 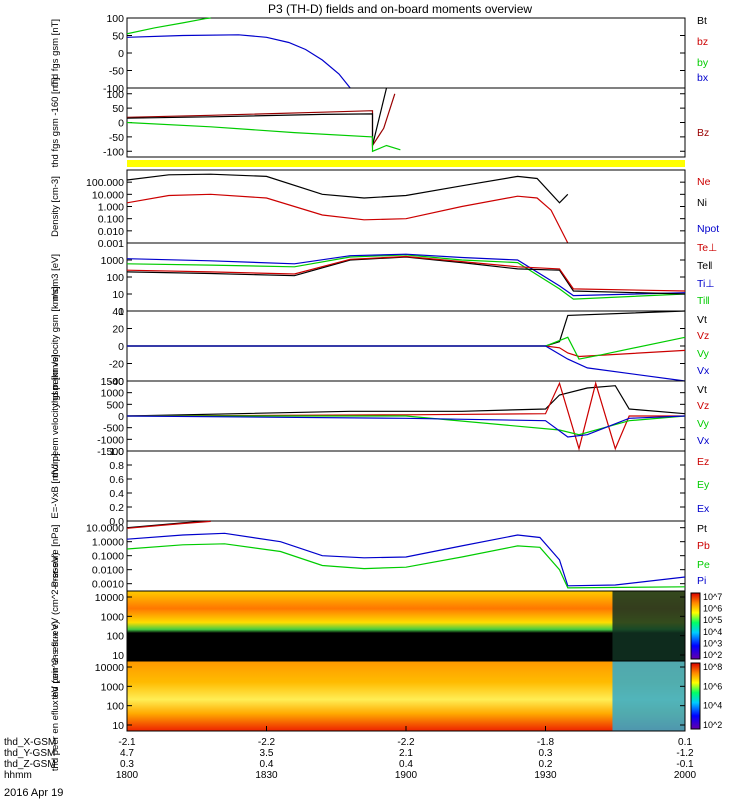 What do you see at coordinates (116, 494) in the screenshot?
I see `y-tick-label: 0.4` at bounding box center [116, 494].